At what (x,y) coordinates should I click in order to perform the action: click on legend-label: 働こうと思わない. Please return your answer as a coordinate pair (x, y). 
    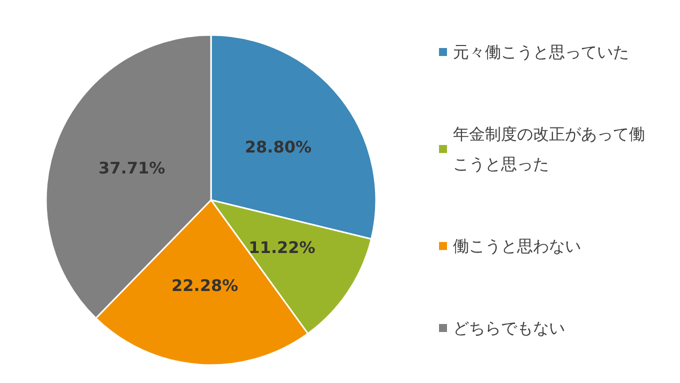
    Looking at the image, I should click on (517, 246).